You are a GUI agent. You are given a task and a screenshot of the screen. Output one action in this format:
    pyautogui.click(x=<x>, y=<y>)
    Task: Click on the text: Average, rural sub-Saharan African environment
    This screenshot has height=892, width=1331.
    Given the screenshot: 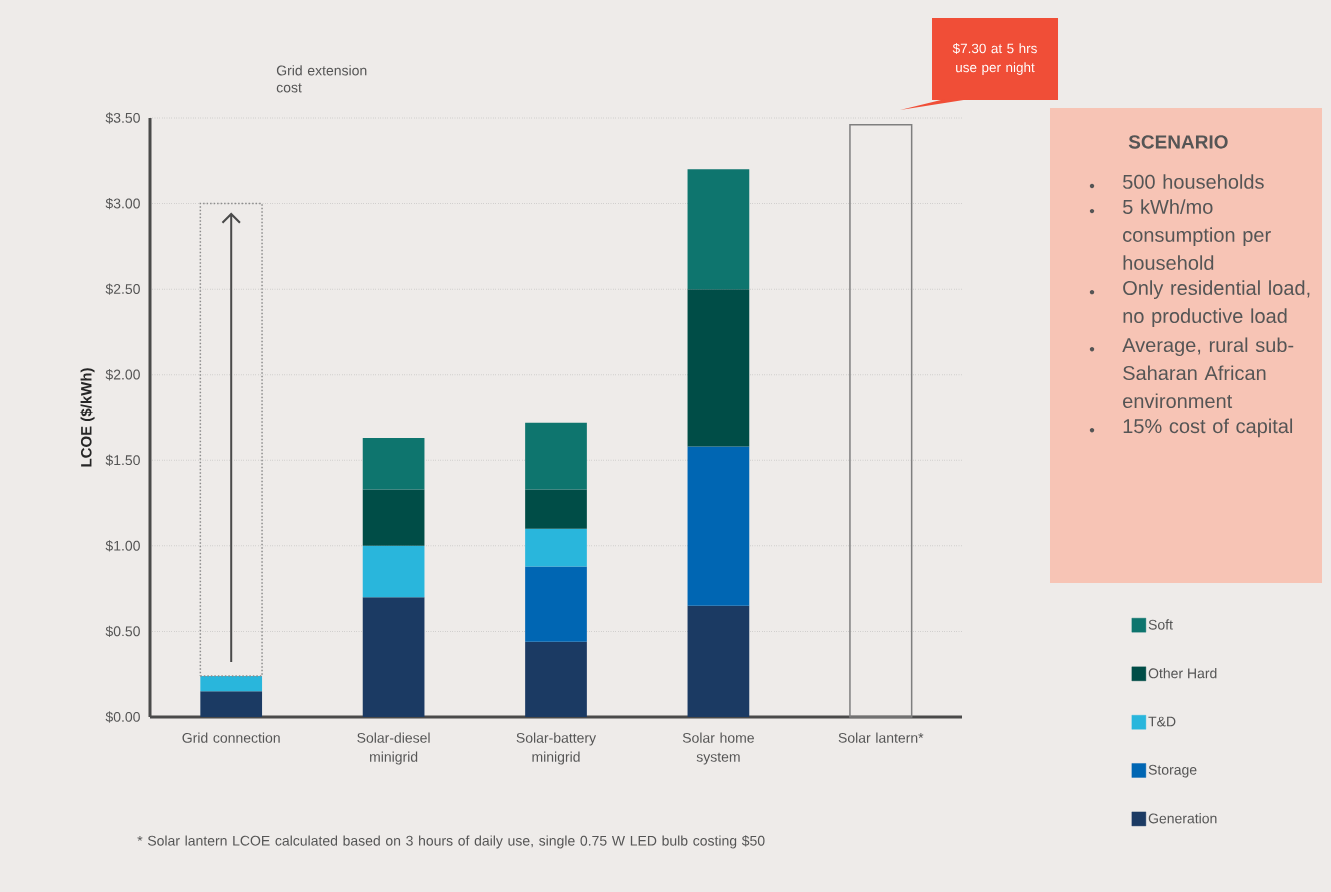 What is the action you would take?
    pyautogui.click(x=1208, y=373)
    